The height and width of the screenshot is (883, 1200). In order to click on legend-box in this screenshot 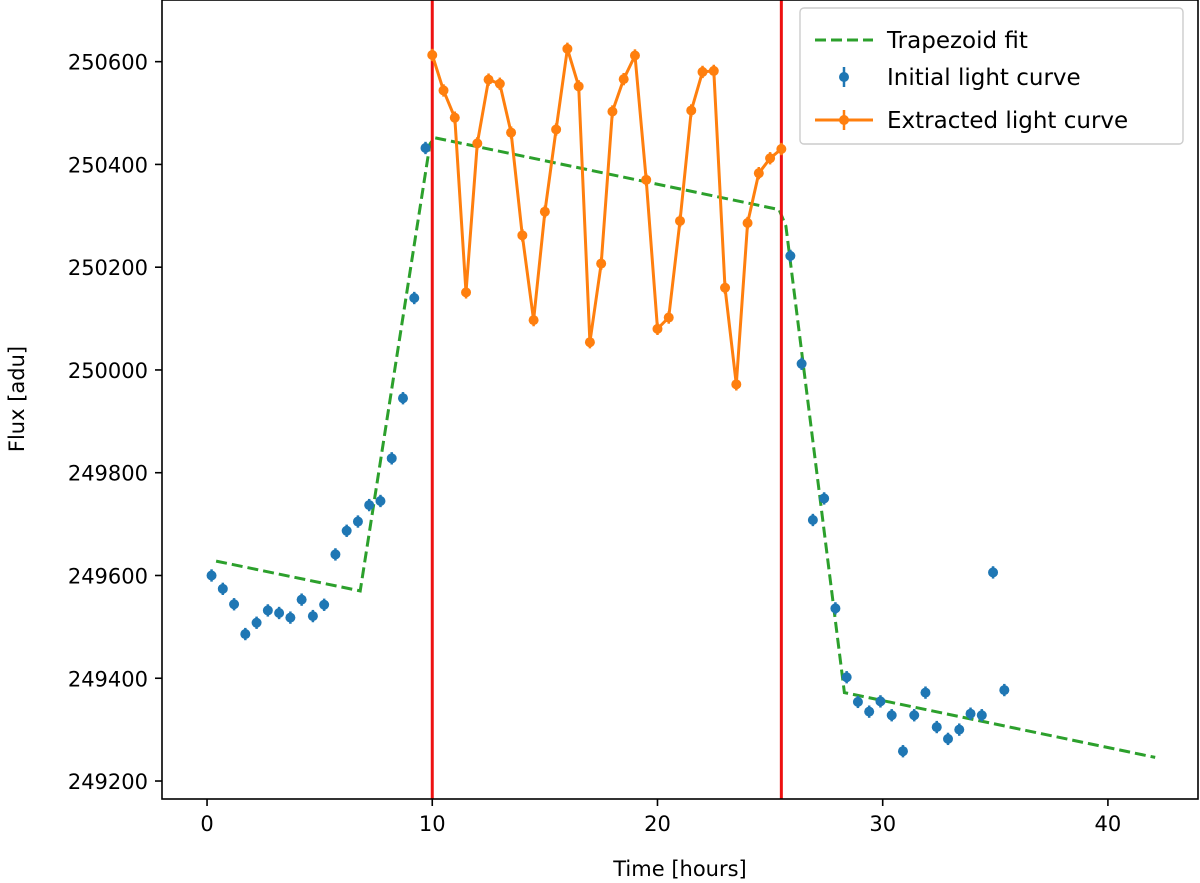, I will do `click(991, 76)`.